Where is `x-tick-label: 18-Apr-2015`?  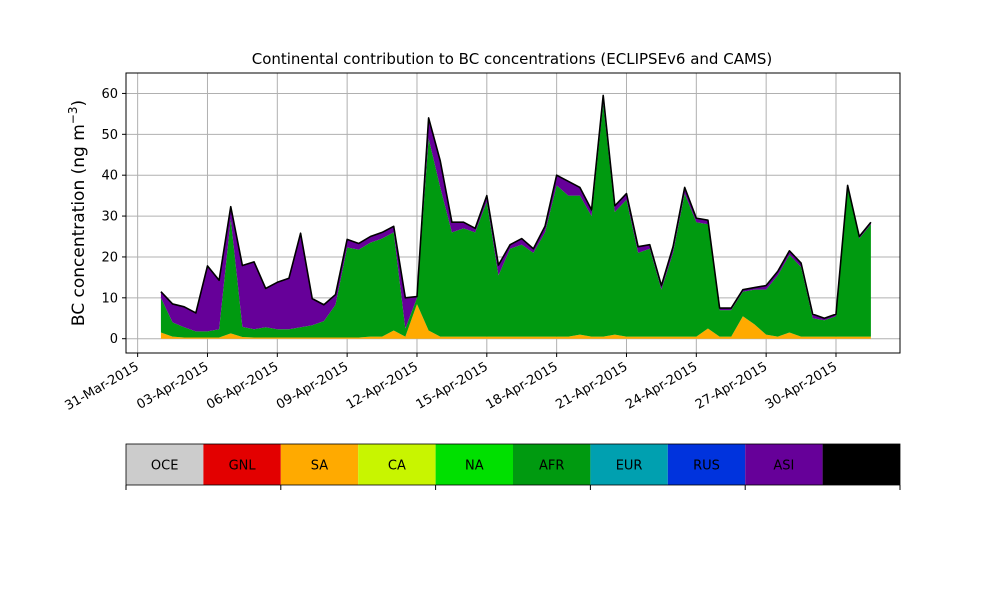 x-tick-label: 18-Apr-2015 is located at coordinates (522, 385).